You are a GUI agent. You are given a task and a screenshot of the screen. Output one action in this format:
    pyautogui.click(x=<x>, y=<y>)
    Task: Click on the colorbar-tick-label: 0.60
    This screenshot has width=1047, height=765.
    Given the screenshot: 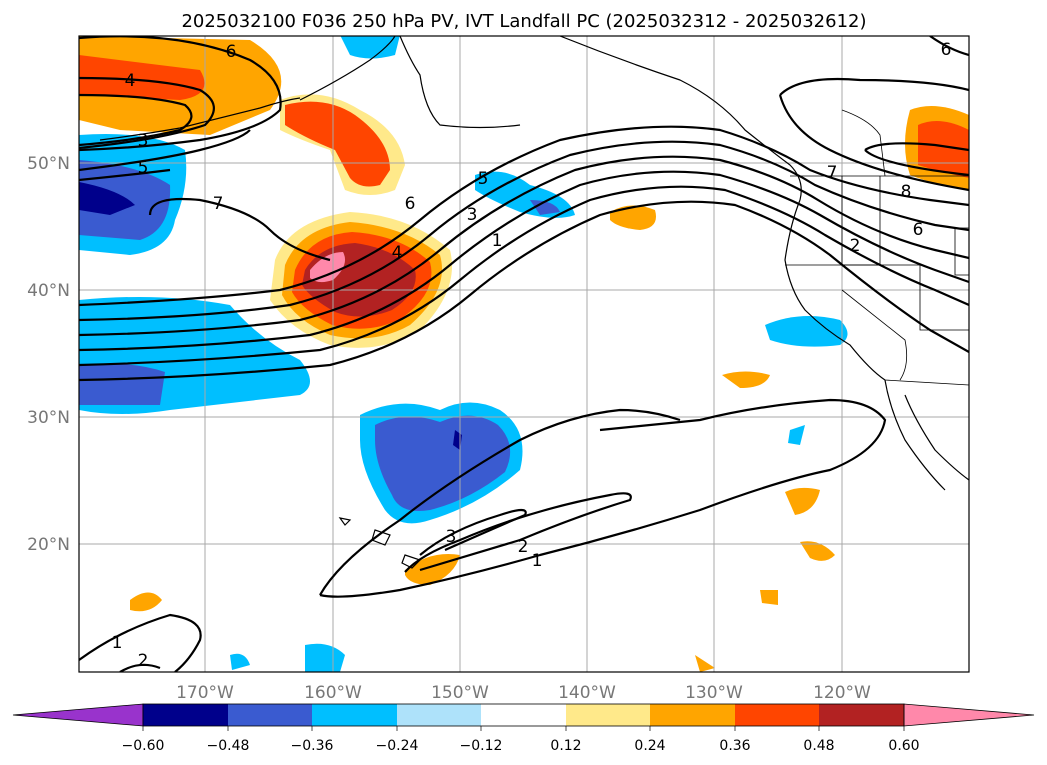 What is the action you would take?
    pyautogui.click(x=903, y=746)
    